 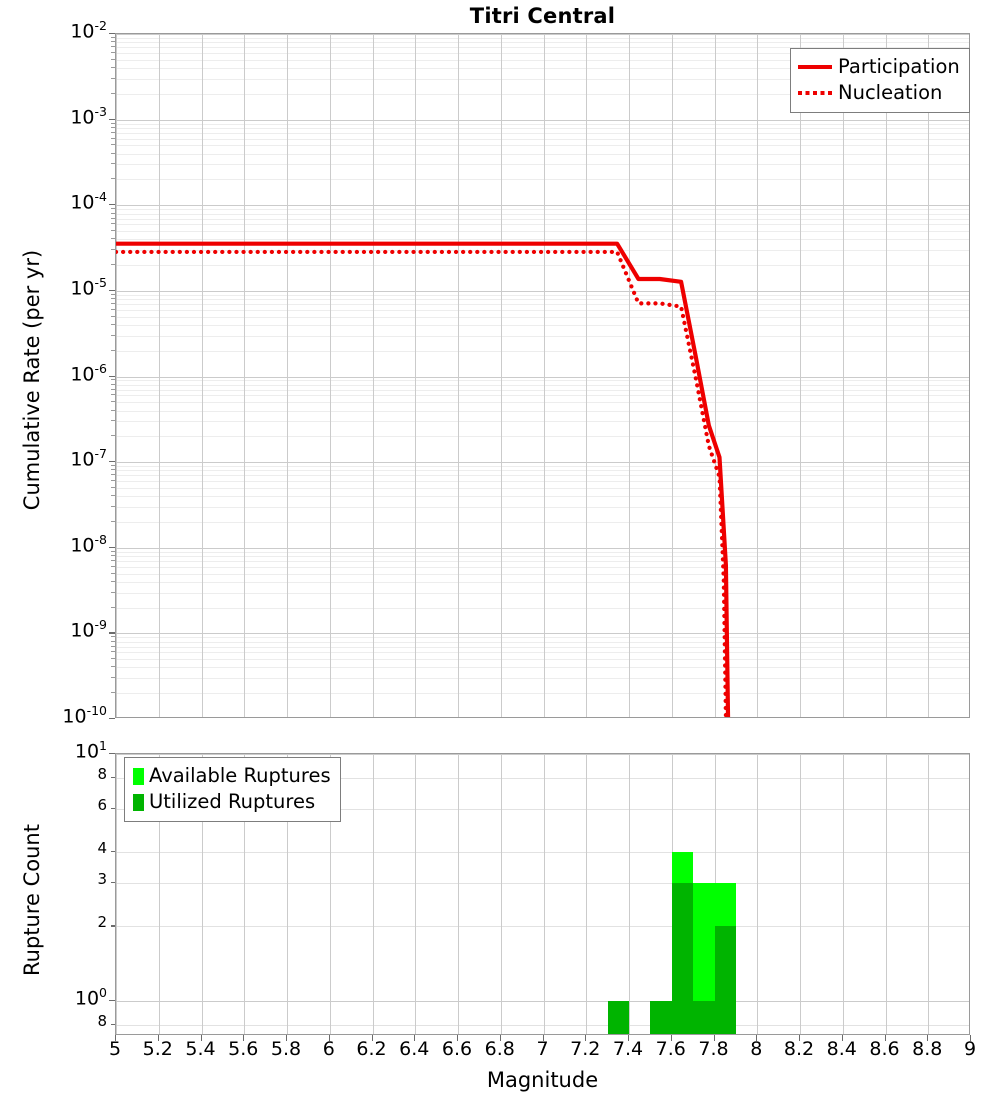 What do you see at coordinates (970, 1049) in the screenshot?
I see `x-tick-label: 9` at bounding box center [970, 1049].